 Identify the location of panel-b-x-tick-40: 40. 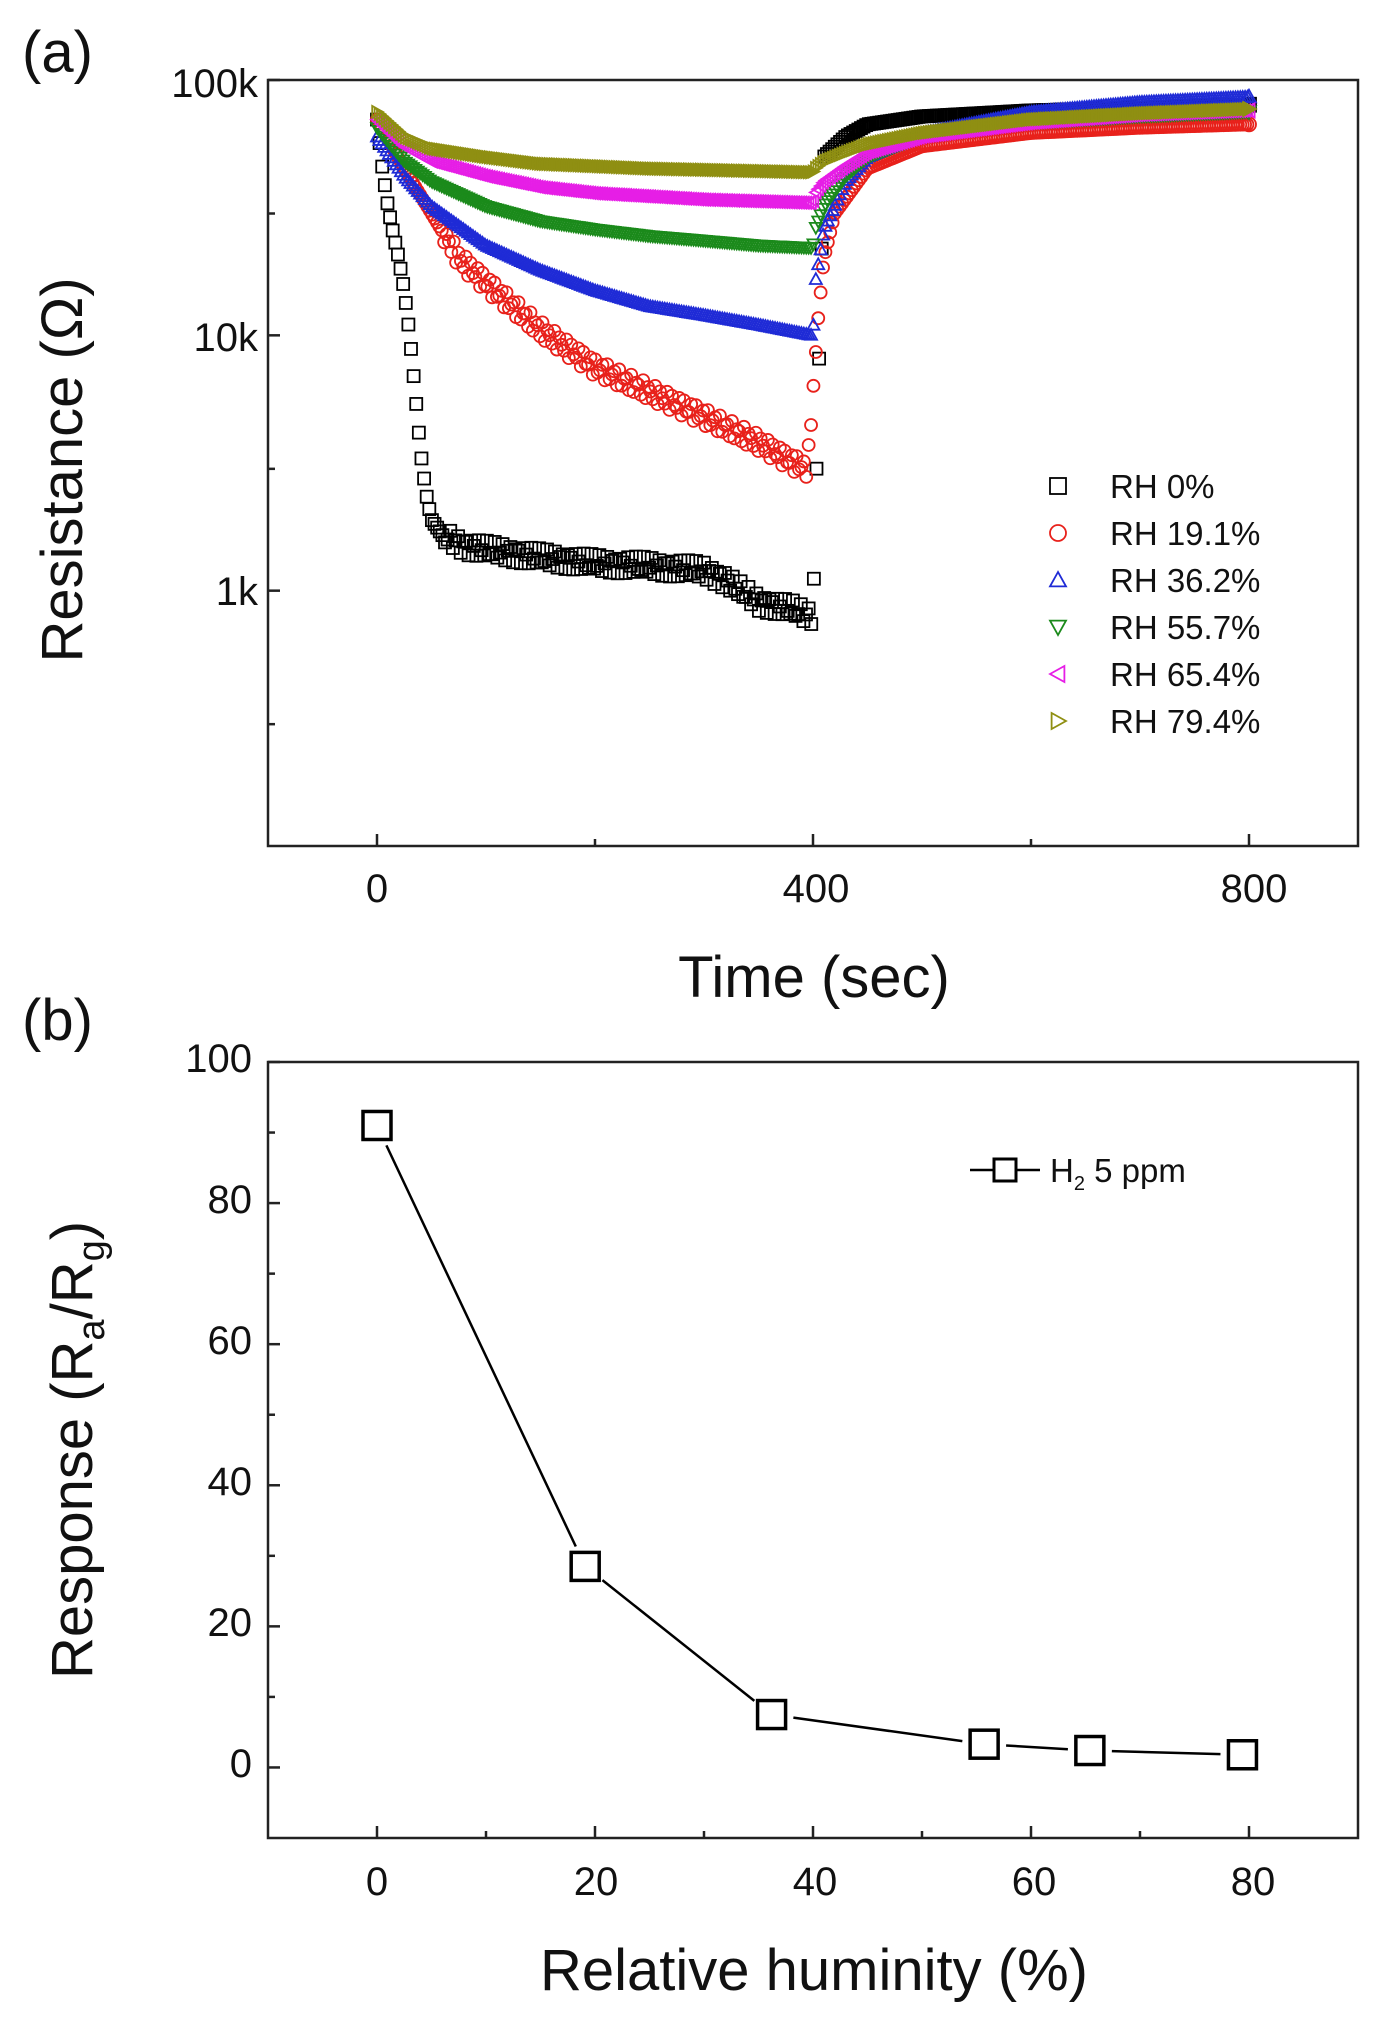
(815, 1882).